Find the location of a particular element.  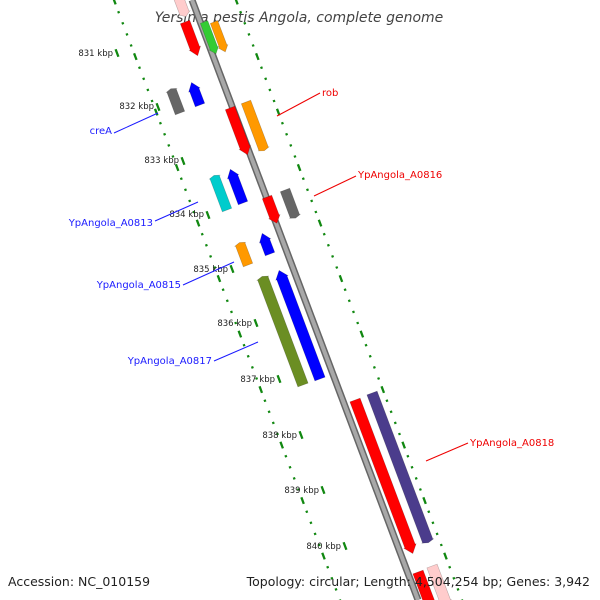

gene-feature-creA is located at coordinates (175, 102).